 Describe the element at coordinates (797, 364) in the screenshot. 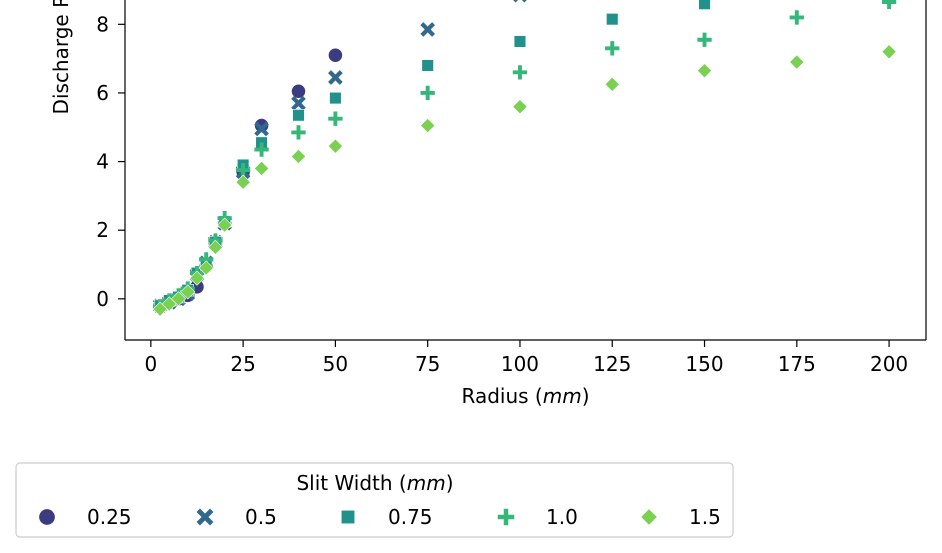

I see `x-tick-label: 175` at that location.